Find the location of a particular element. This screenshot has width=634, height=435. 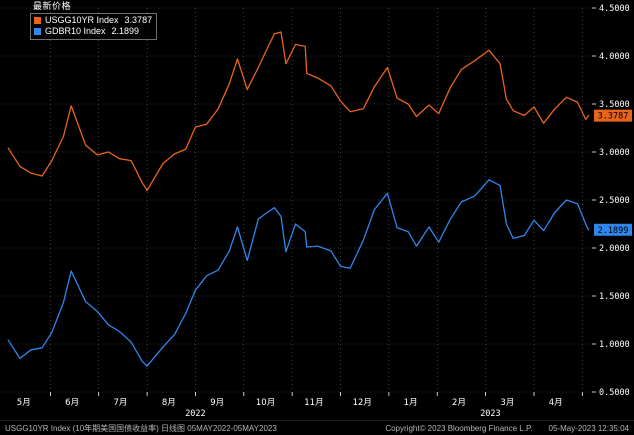

last-price-label: 3.3787 is located at coordinates (613, 117).